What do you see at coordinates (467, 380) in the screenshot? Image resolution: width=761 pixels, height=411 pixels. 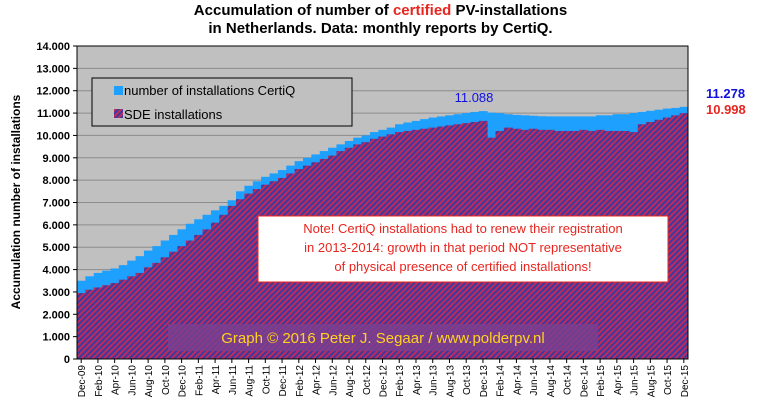 I see `x-tick-label: Oct-13` at bounding box center [467, 380].